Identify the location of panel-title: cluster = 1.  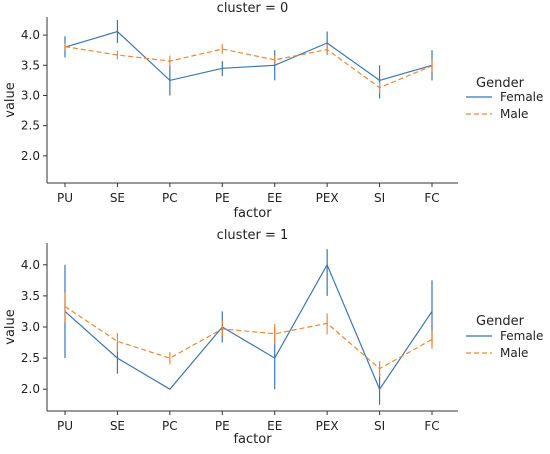
(253, 235).